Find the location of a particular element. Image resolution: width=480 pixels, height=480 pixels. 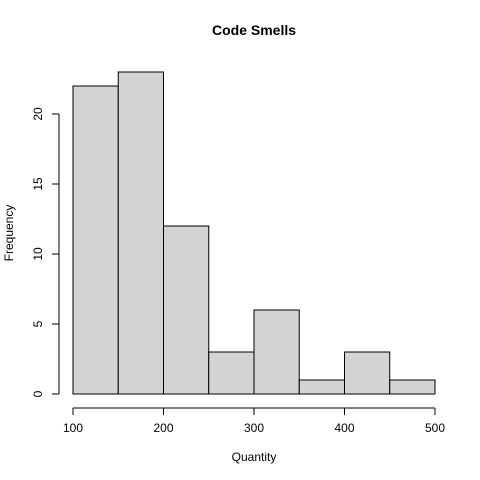

y-axis: 0 5 10 15 20 is located at coordinates (45, 252).